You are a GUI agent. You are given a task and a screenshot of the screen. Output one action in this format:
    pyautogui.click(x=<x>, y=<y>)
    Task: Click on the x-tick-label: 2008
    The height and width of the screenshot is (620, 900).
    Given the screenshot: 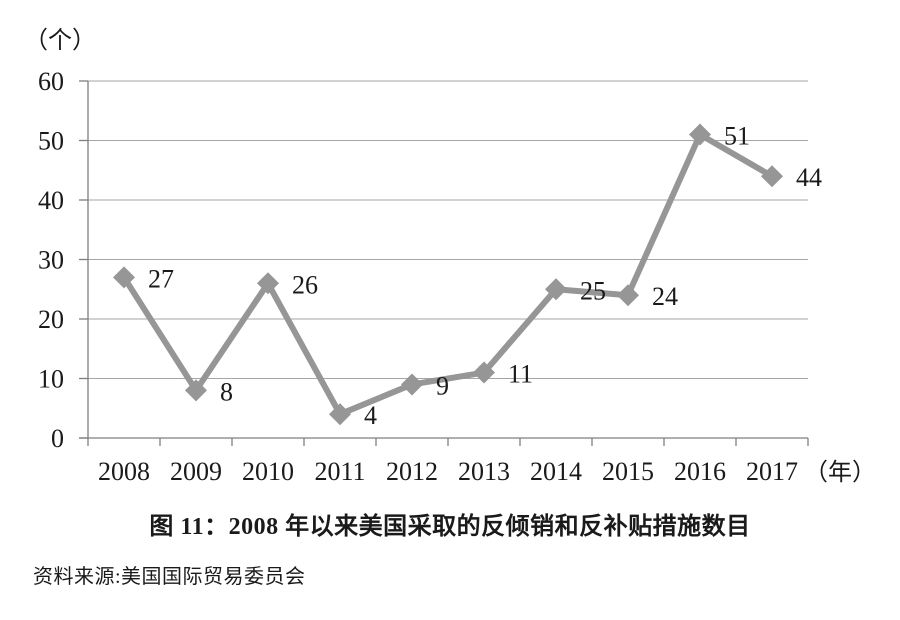 What is the action you would take?
    pyautogui.click(x=124, y=471)
    